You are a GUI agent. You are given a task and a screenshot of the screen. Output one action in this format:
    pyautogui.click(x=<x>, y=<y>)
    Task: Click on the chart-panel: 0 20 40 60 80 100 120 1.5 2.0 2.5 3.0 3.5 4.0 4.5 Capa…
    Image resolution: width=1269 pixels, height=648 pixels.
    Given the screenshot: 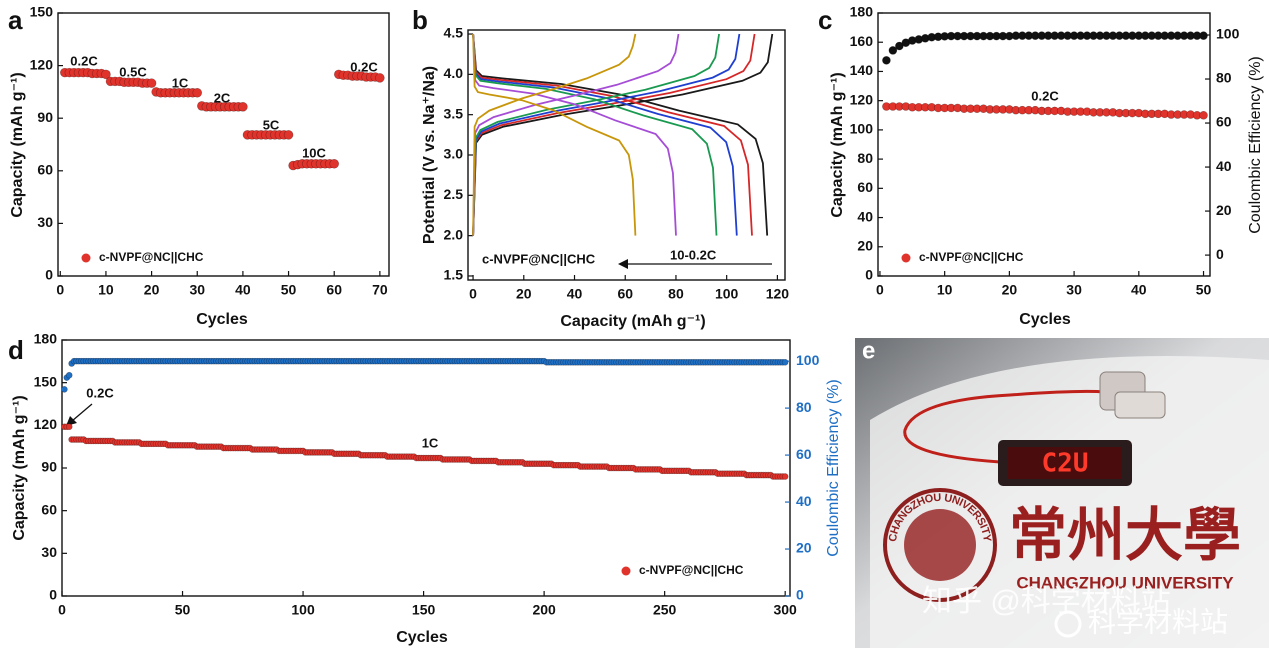 What is the action you would take?
    pyautogui.click(x=600, y=167)
    